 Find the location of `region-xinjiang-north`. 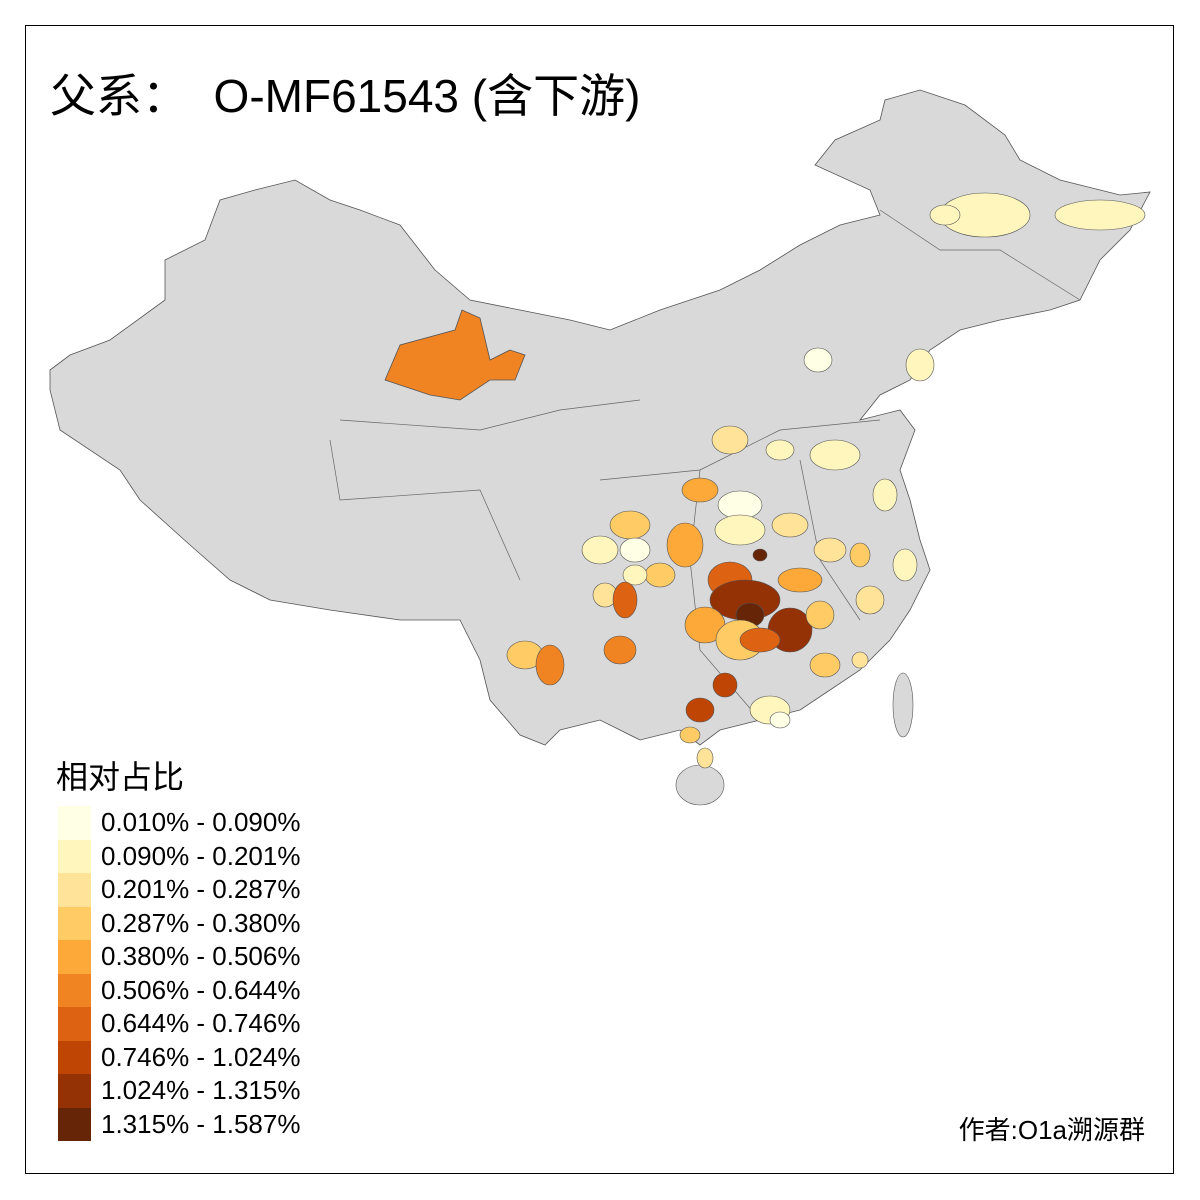

region-xinjiang-north is located at coordinates (455, 355).